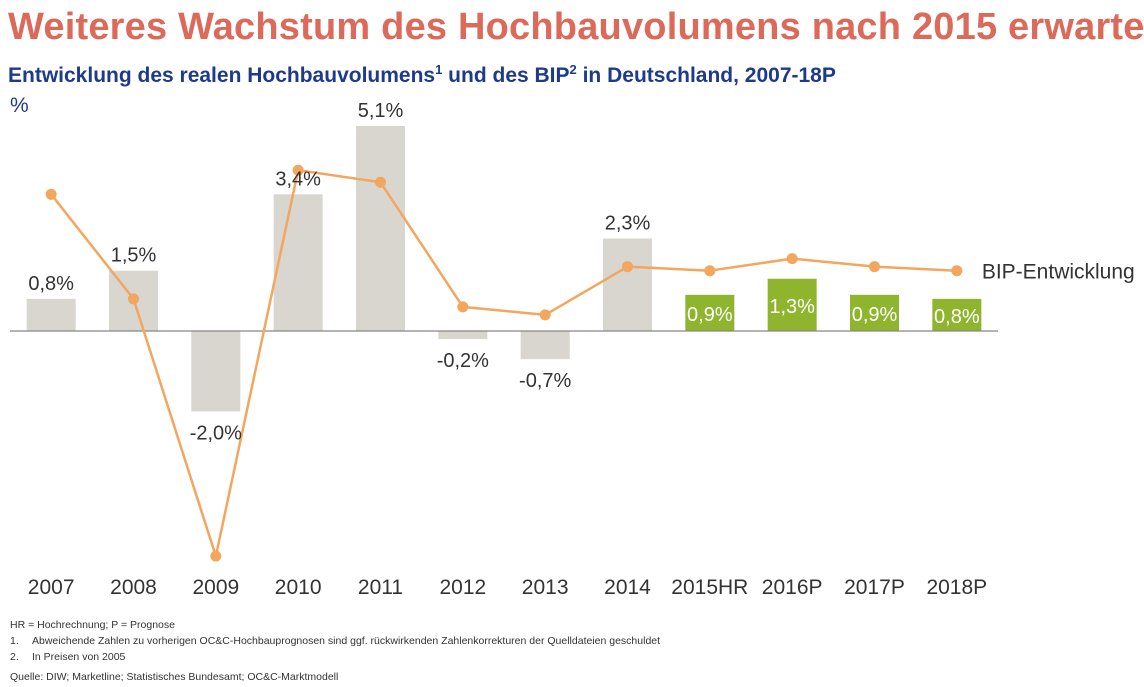 The image size is (1144, 687). What do you see at coordinates (874, 267) in the screenshot?
I see `bip-point-2017P` at bounding box center [874, 267].